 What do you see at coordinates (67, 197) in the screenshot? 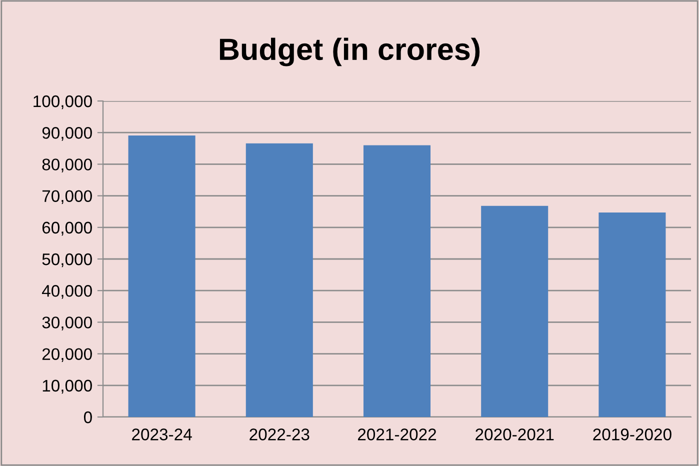
I see `y-tick-label: 70,000` at bounding box center [67, 197].